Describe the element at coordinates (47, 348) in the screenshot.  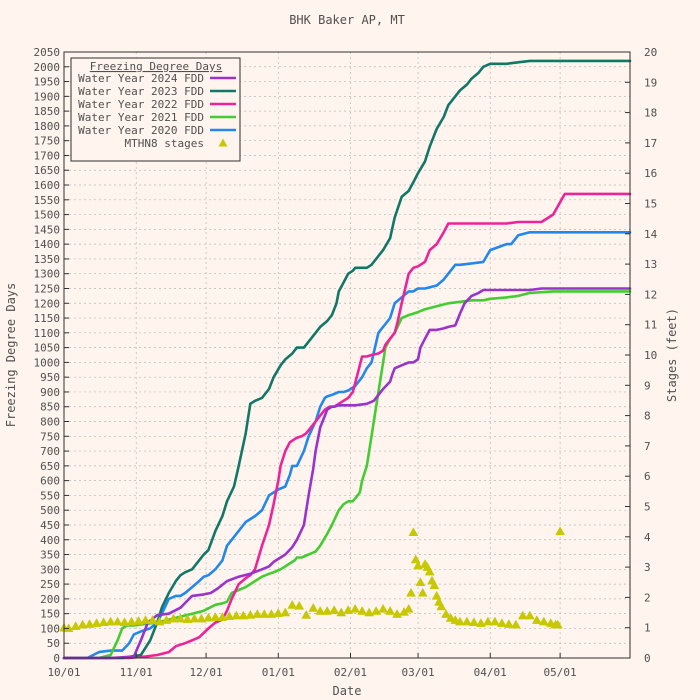
I see `y-tick-label: 1050` at that location.